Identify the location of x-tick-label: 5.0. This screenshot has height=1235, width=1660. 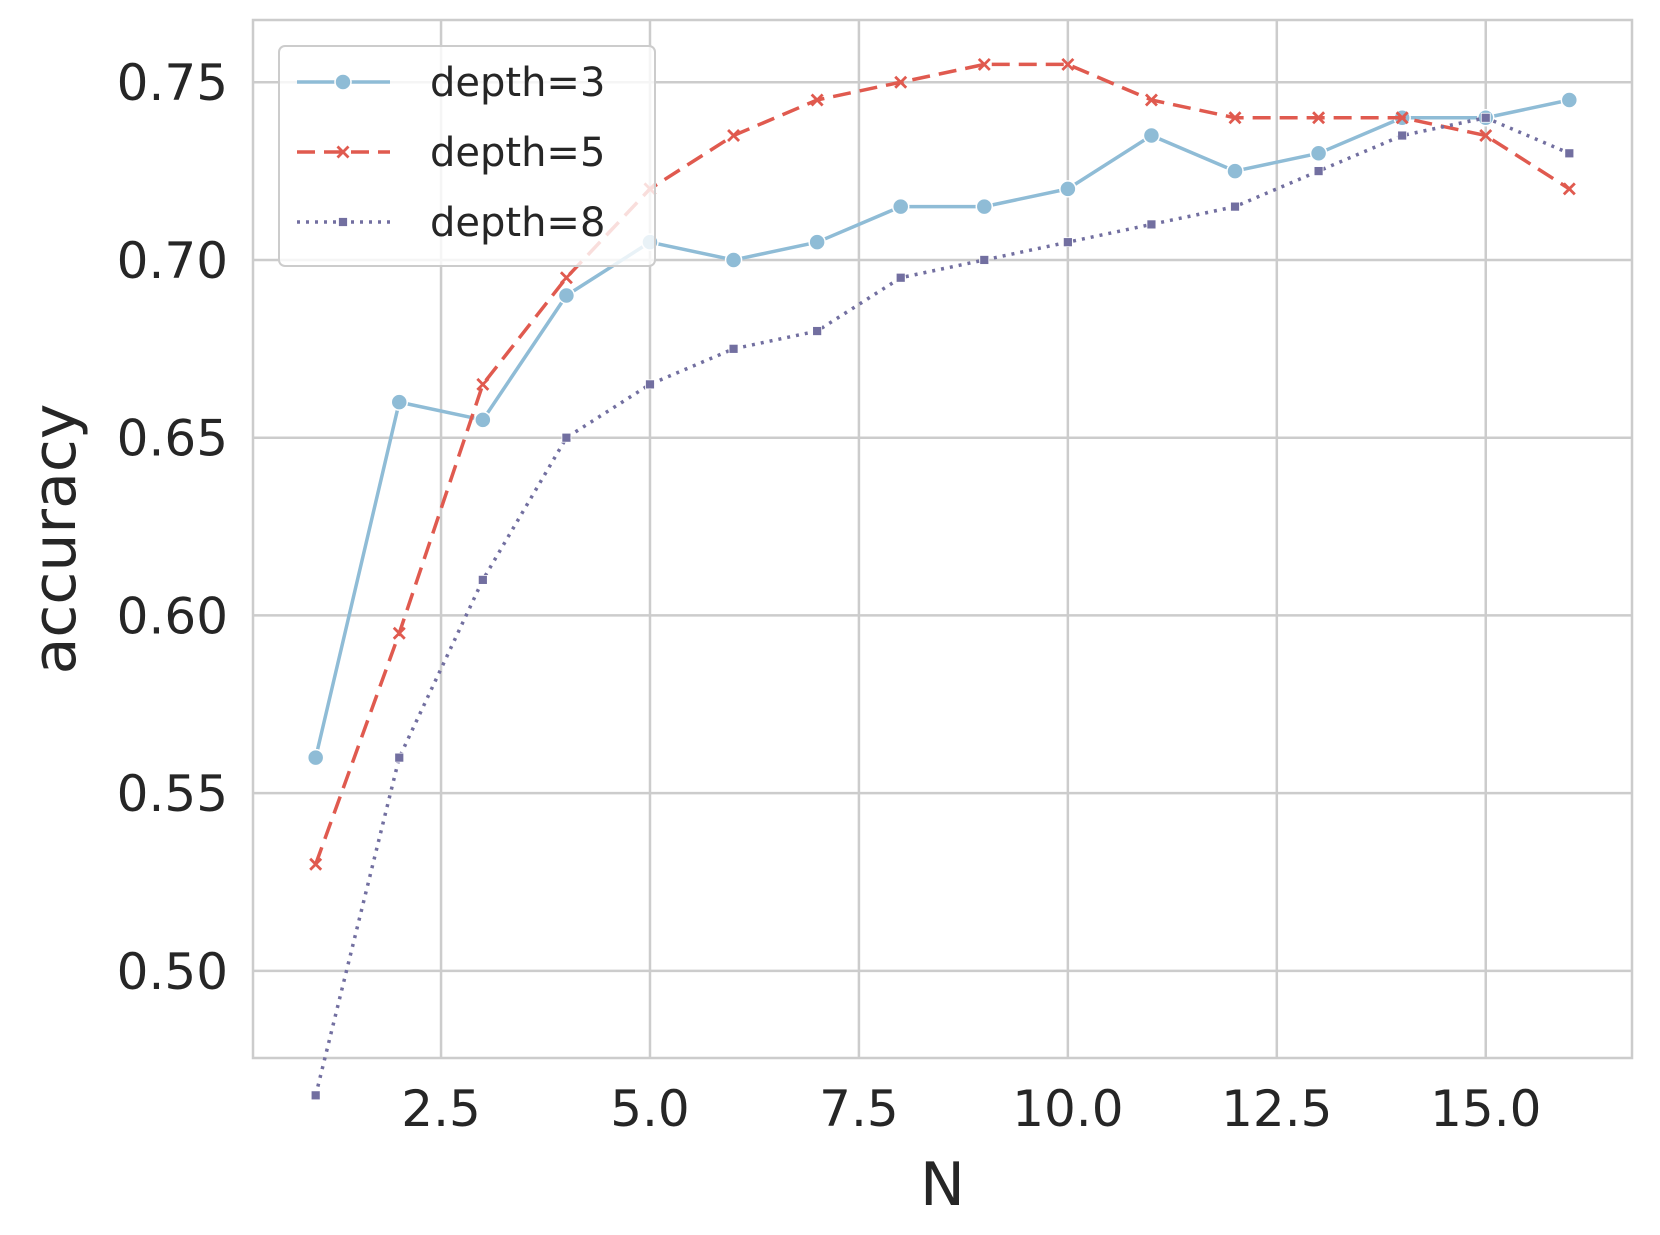
(650, 1109).